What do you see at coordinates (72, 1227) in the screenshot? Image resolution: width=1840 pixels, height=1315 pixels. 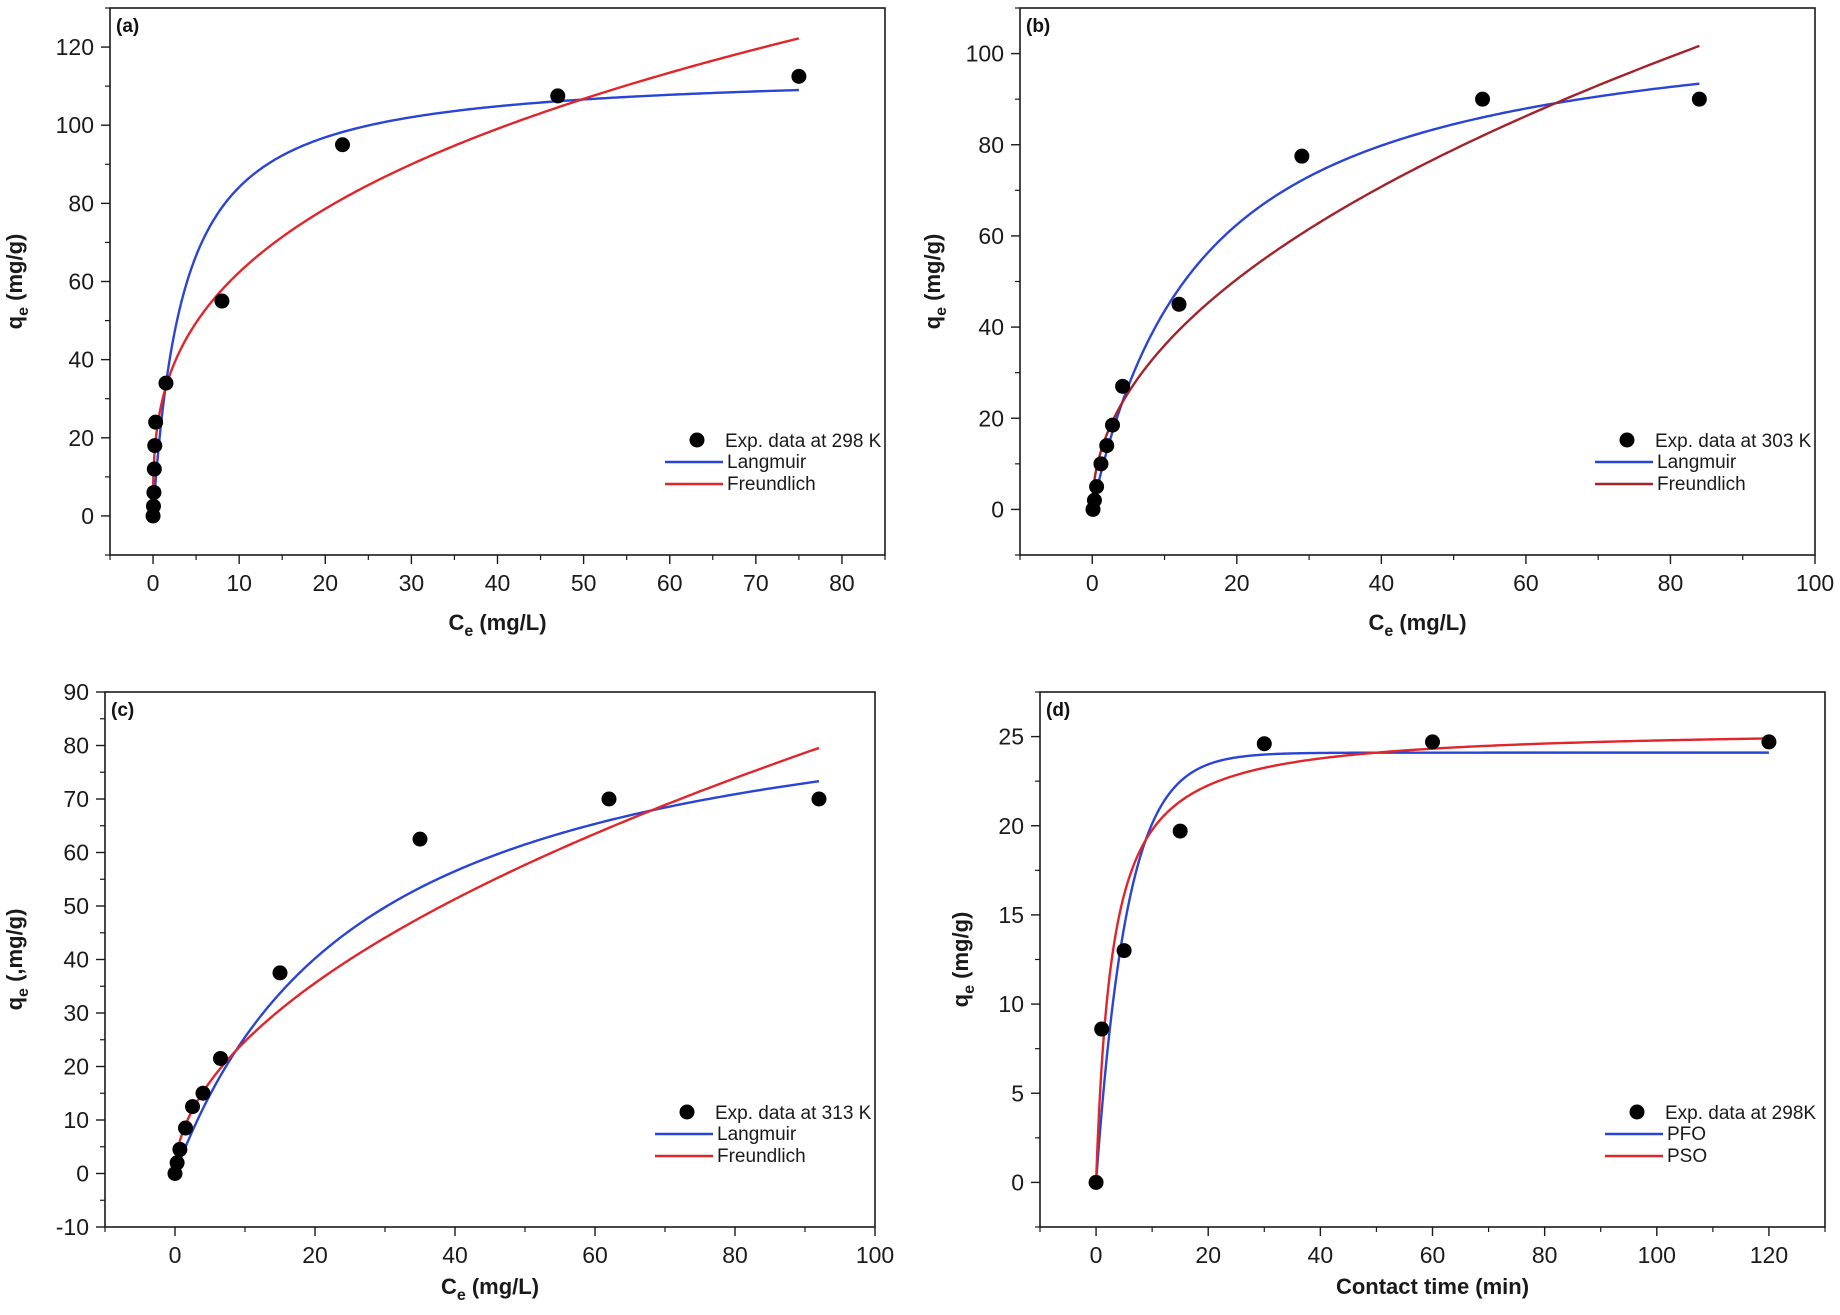 I see `y-tick-label: -10` at bounding box center [72, 1227].